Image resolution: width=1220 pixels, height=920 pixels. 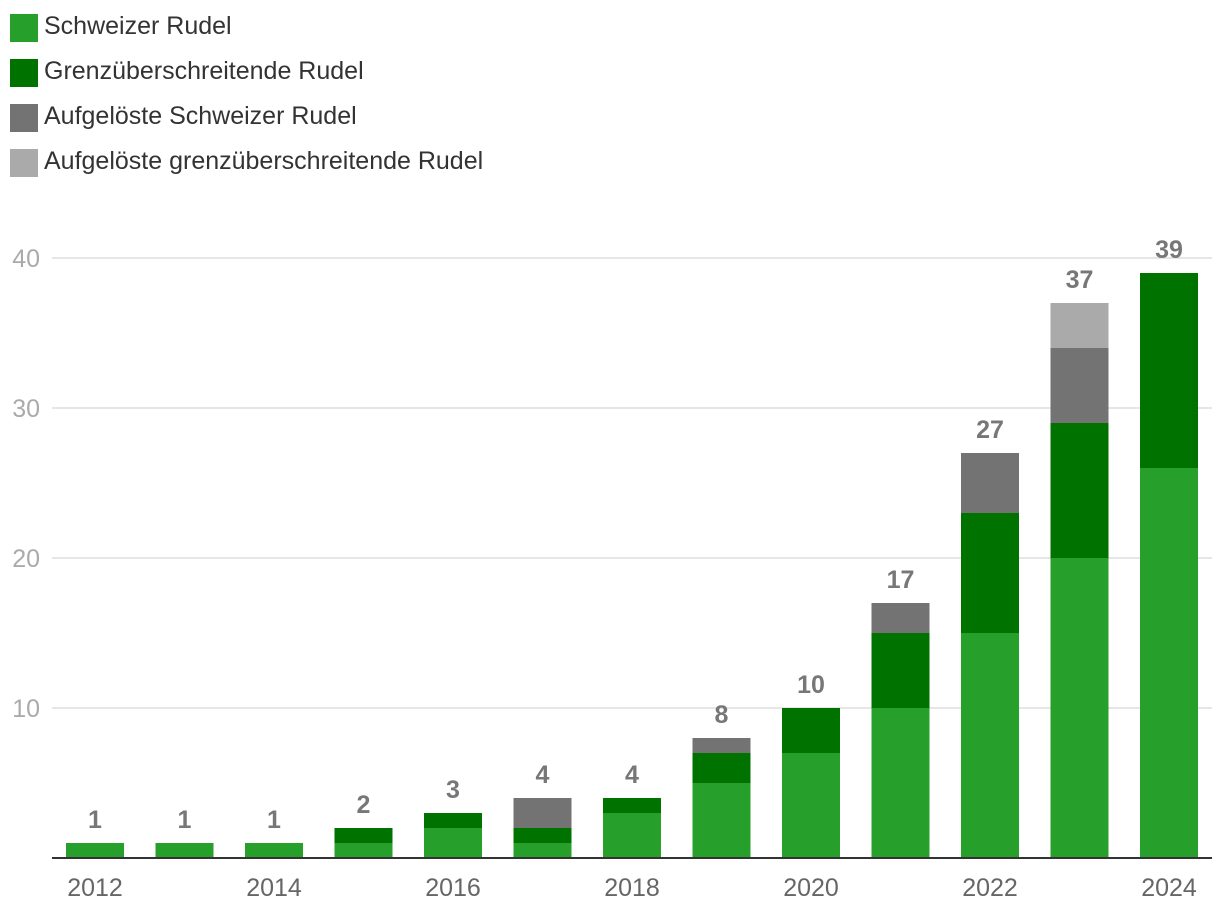 I want to click on total-label-2023: 37, so click(x=1080, y=280).